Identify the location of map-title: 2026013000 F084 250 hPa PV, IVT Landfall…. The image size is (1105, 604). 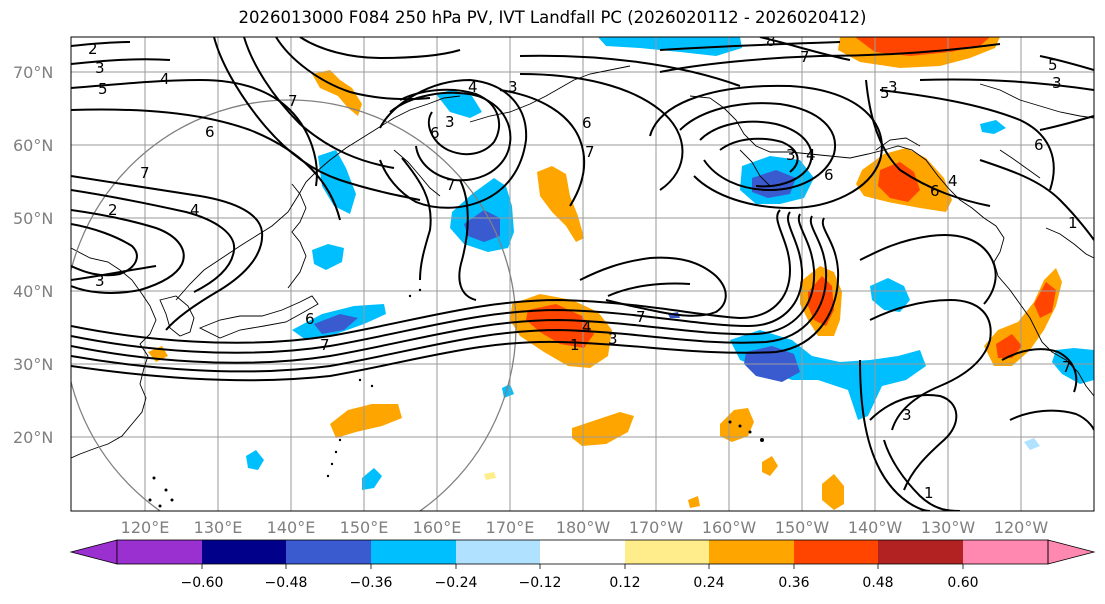
(552, 17).